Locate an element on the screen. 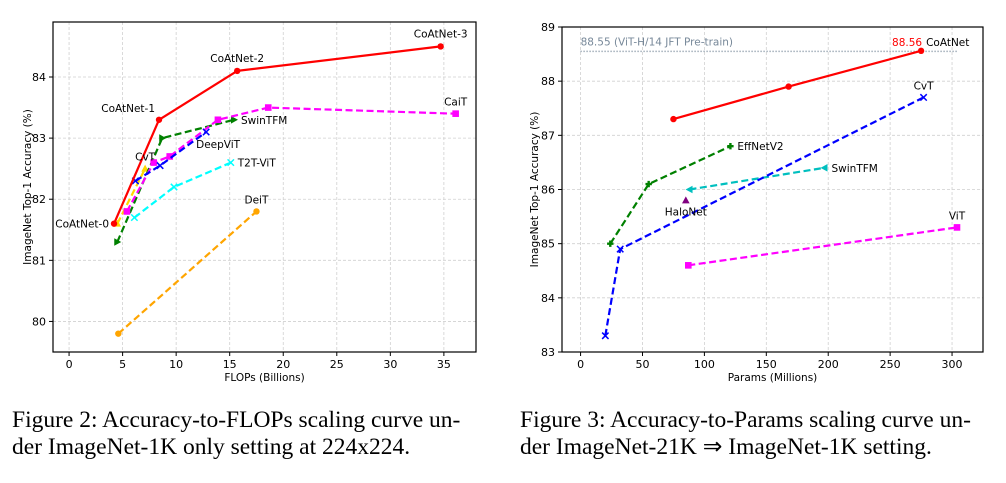  series-vit is located at coordinates (823, 246).